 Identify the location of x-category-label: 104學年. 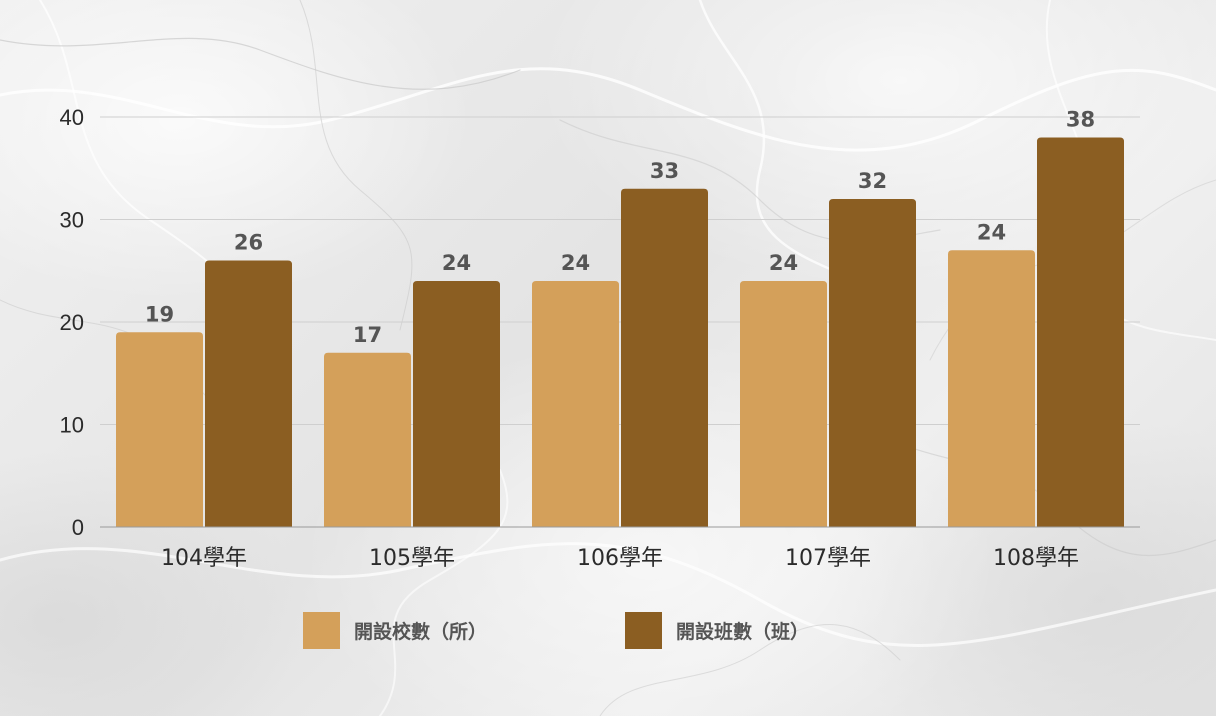
(204, 558).